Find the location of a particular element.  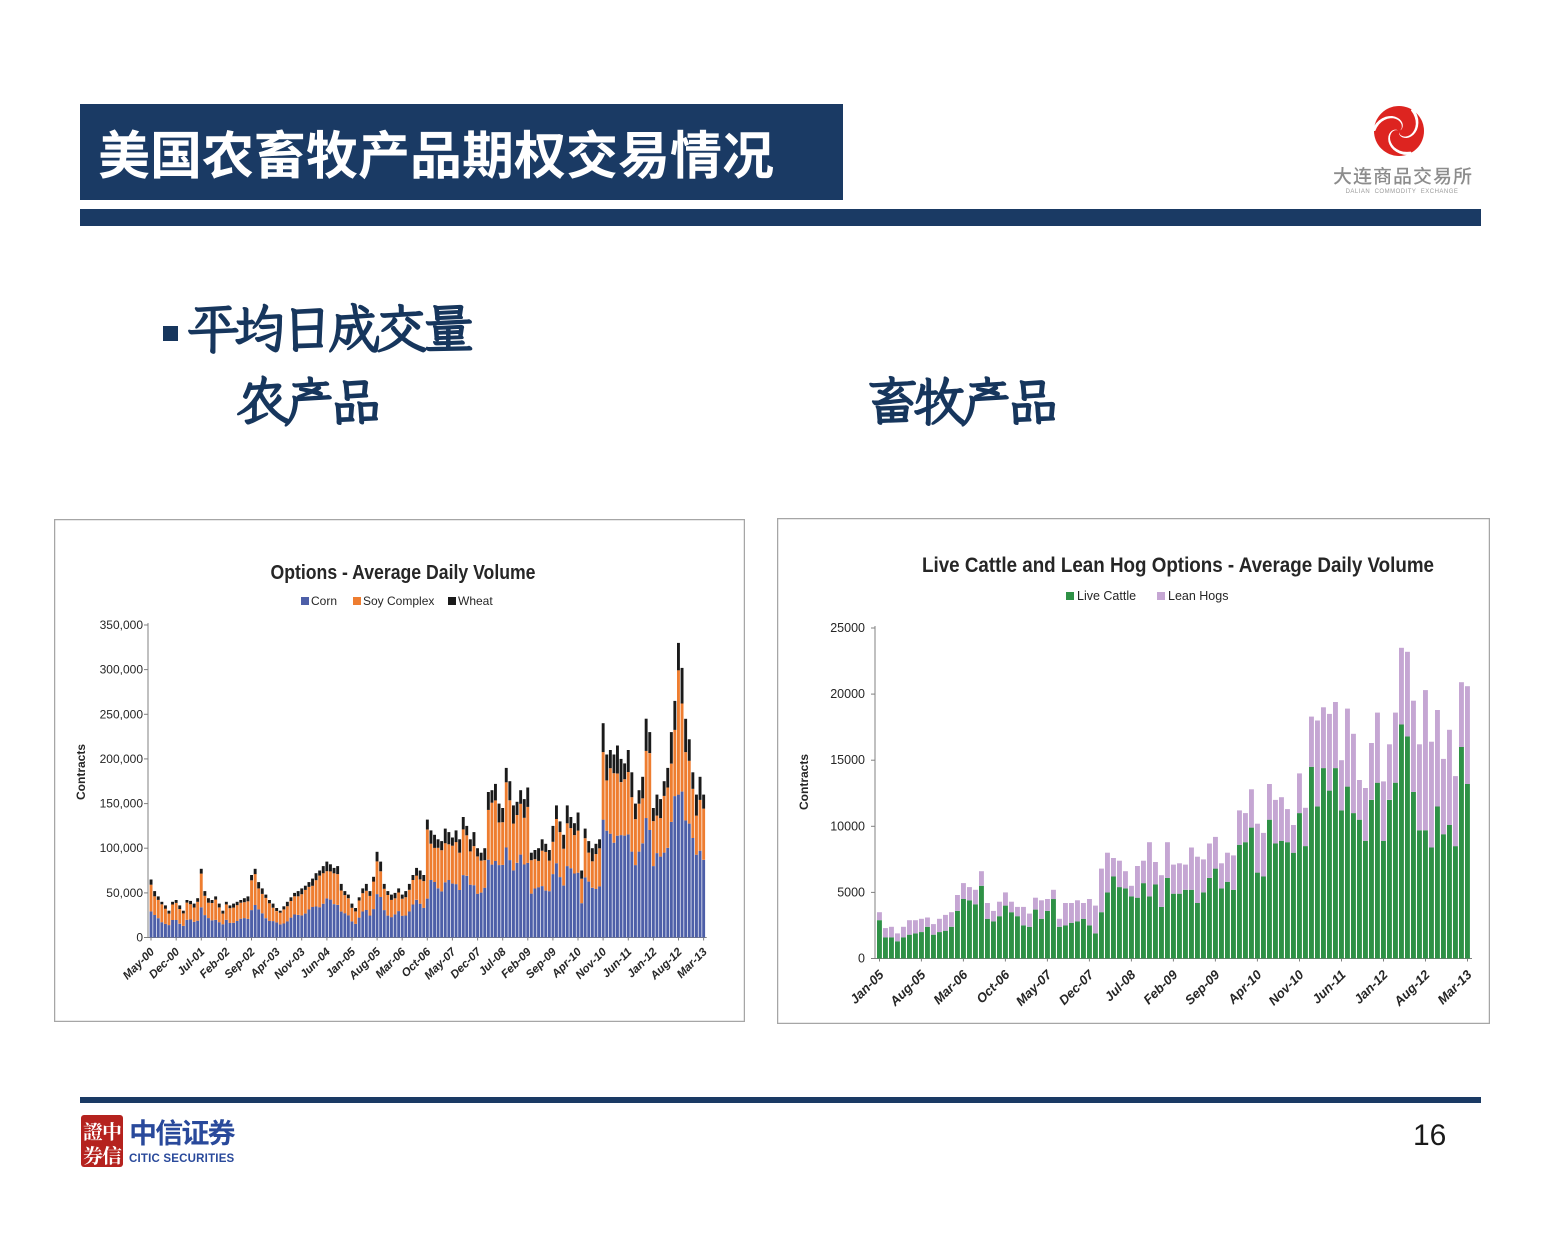

svg-text: 5000 is located at coordinates (851, 892).